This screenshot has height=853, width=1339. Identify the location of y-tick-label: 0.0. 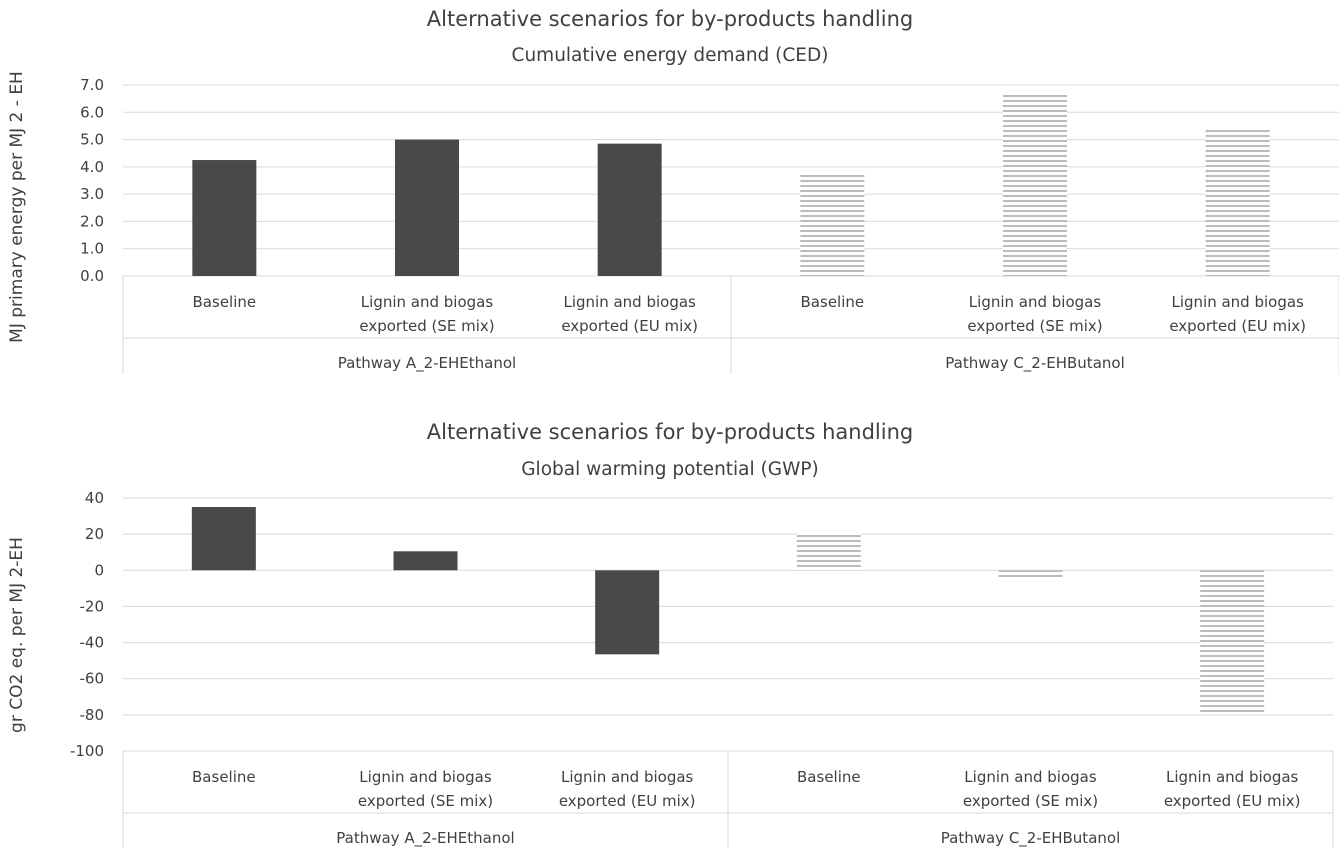
(92, 276).